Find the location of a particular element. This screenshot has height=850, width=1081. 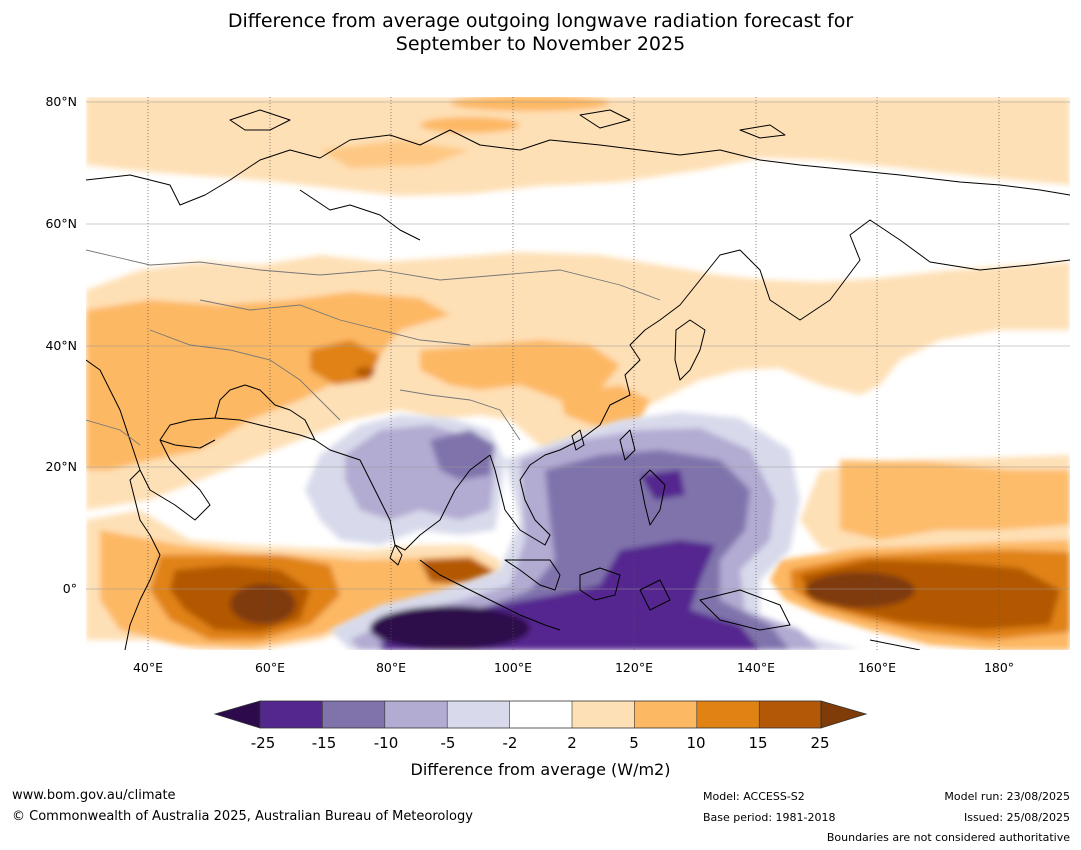

model-run-date: Model run: 23/08/2025 is located at coordinates (1007, 796).